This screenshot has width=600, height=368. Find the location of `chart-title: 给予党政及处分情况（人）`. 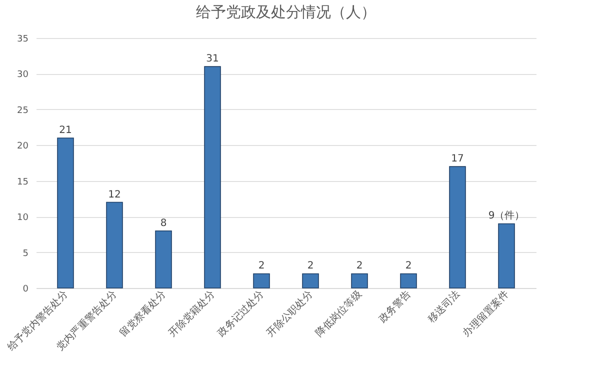

chart-title: 给予党政及处分情况（人） is located at coordinates (286, 12).